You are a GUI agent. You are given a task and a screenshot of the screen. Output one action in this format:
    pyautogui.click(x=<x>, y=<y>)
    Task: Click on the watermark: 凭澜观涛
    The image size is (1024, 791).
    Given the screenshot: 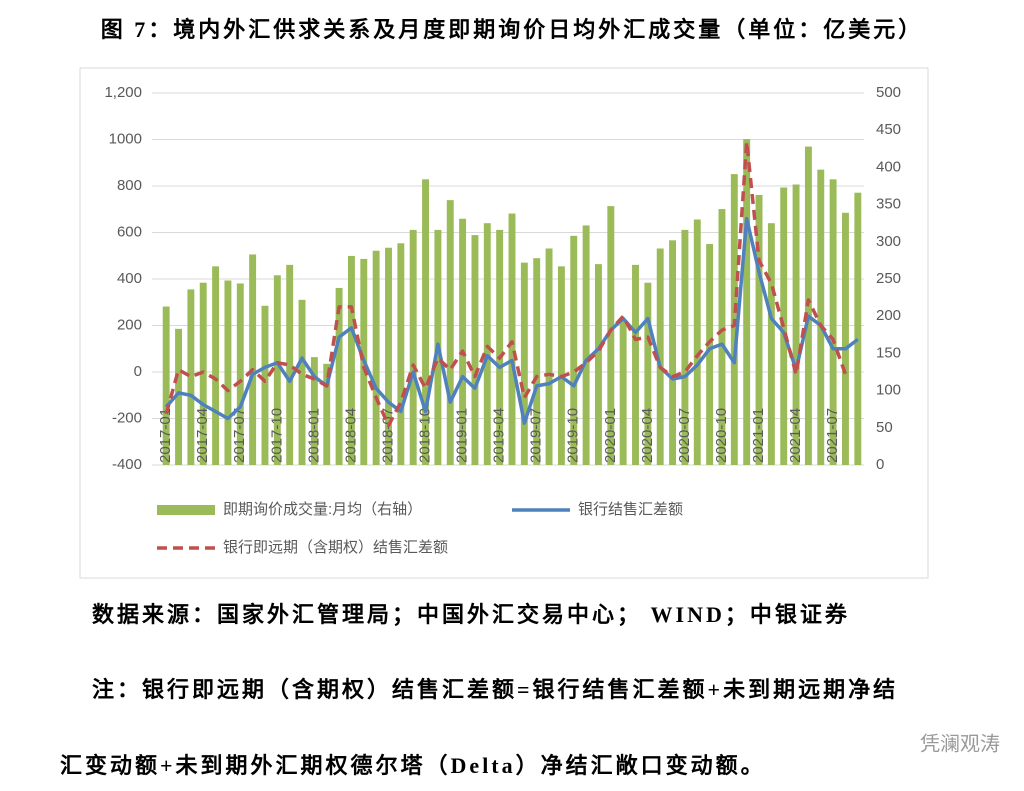 What is the action you would take?
    pyautogui.click(x=960, y=744)
    